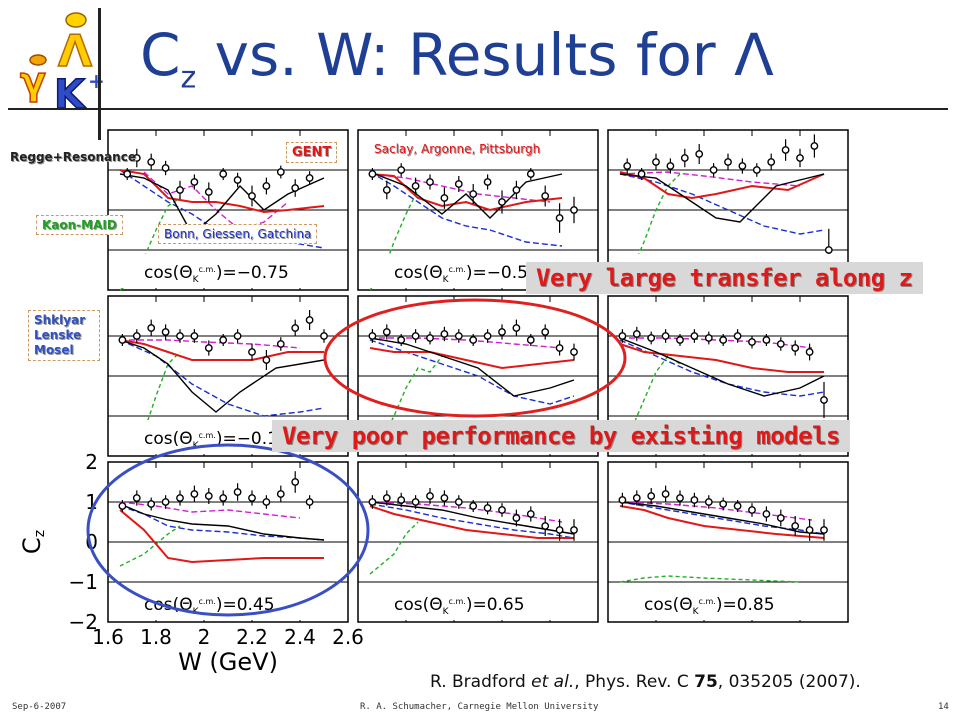 The image size is (960, 720). I want to click on logo-gamma: γ, so click(33, 81).